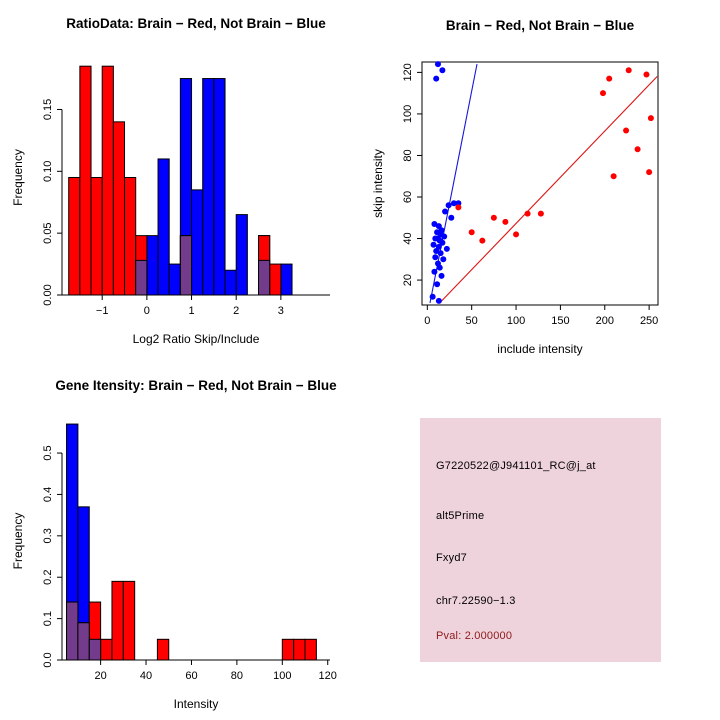 Image resolution: width=720 pixels, height=720 pixels. Describe the element at coordinates (48, 577) in the screenshot. I see `y-tick-label: 0.2` at that location.